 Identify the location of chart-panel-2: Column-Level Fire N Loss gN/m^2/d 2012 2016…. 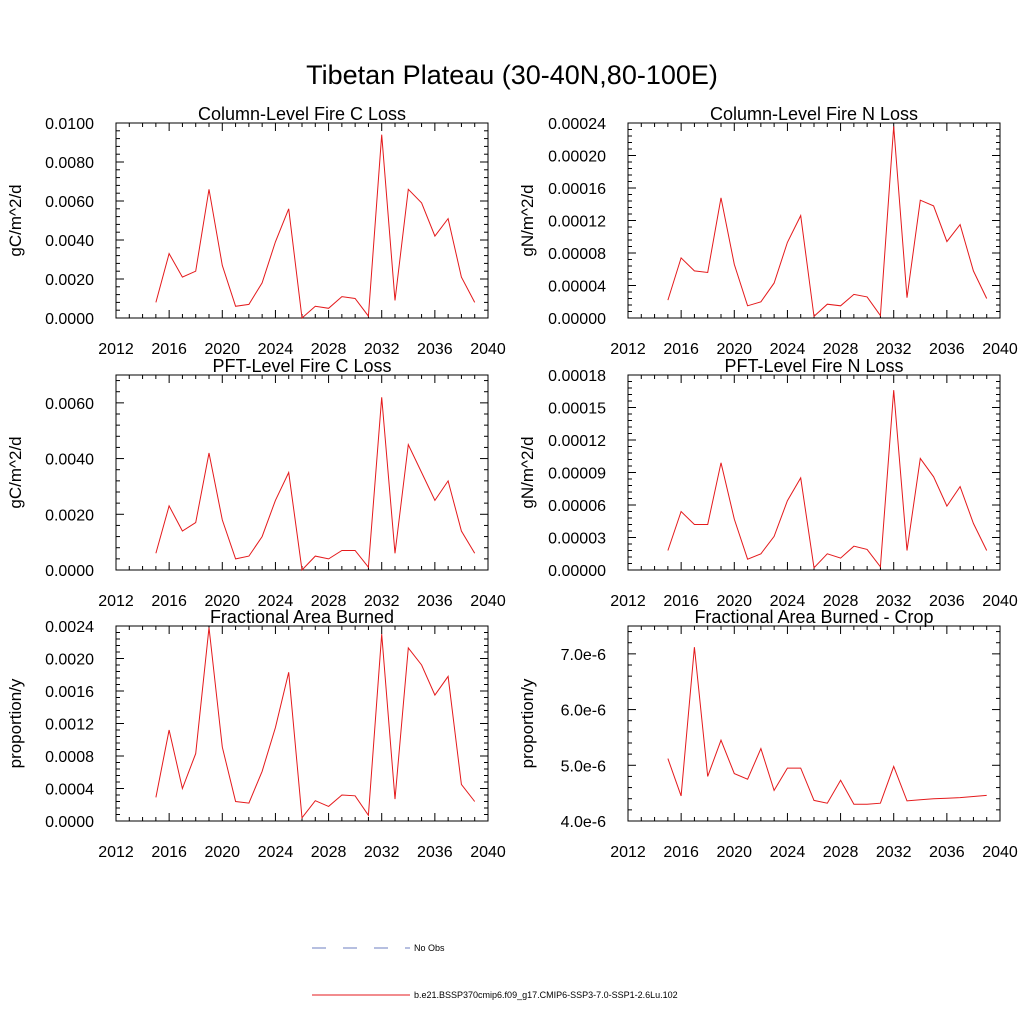
(768, 231).